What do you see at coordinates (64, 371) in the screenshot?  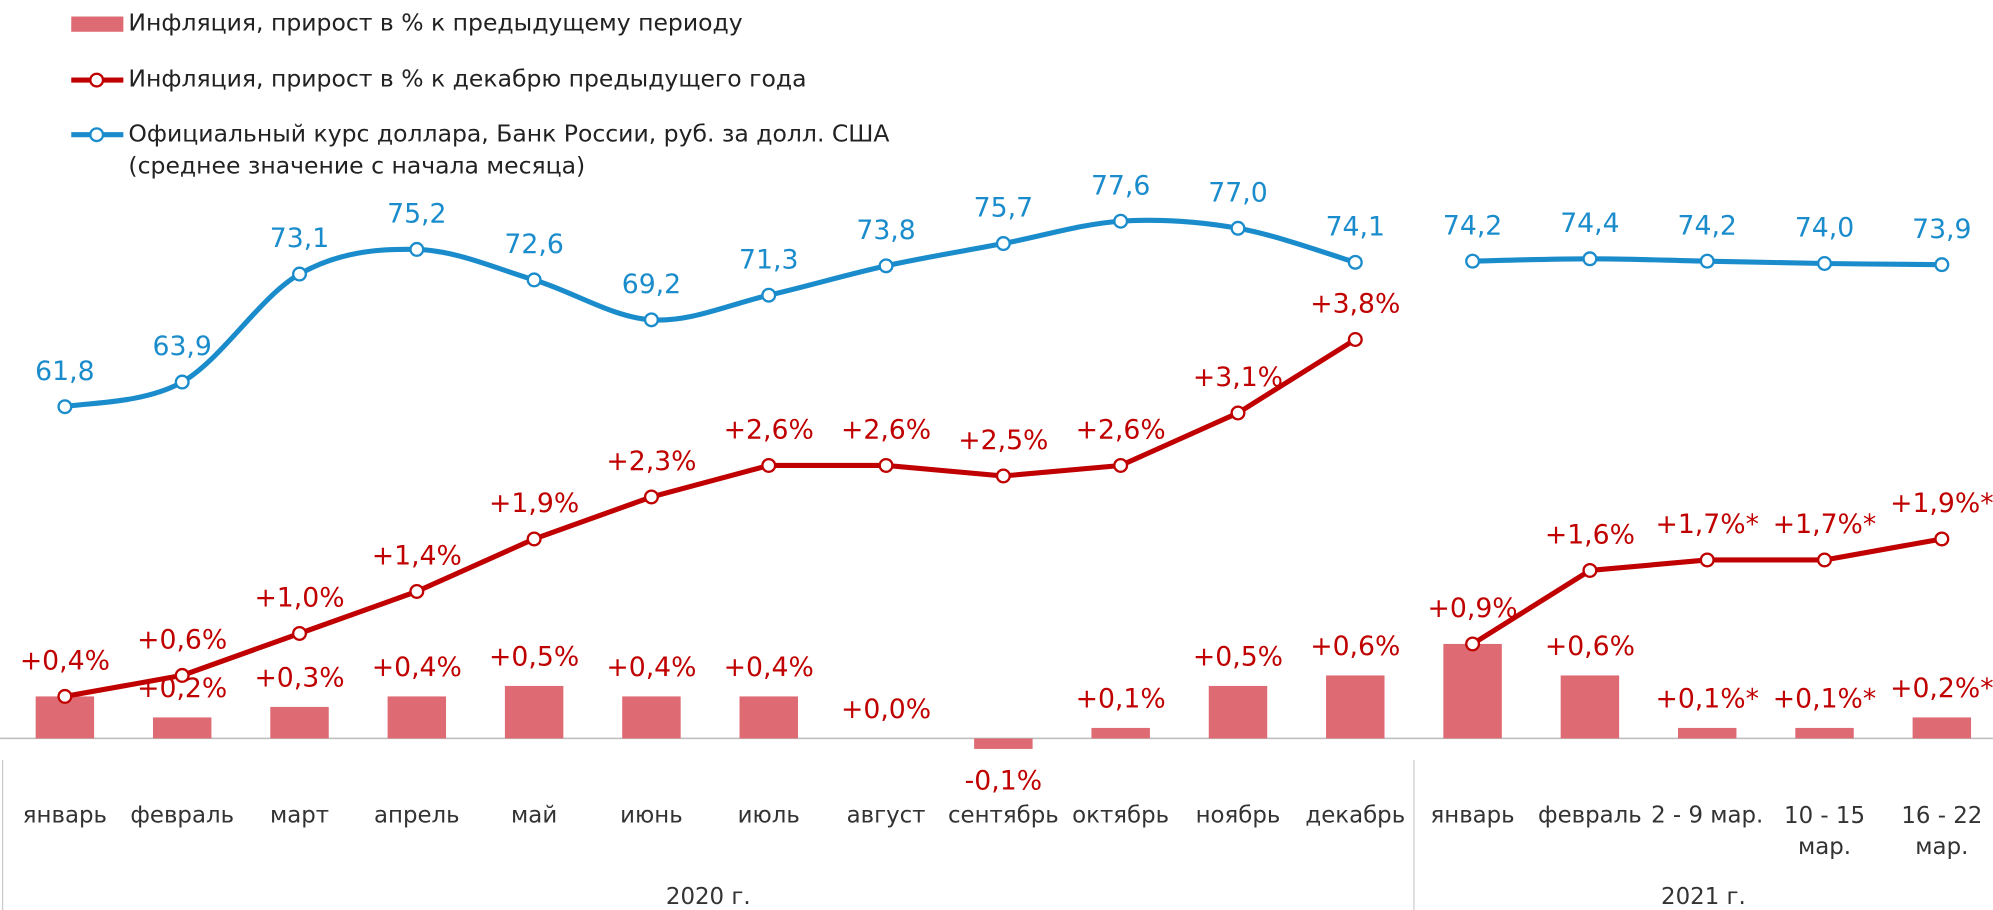 I see `data-label: 61,8` at bounding box center [64, 371].